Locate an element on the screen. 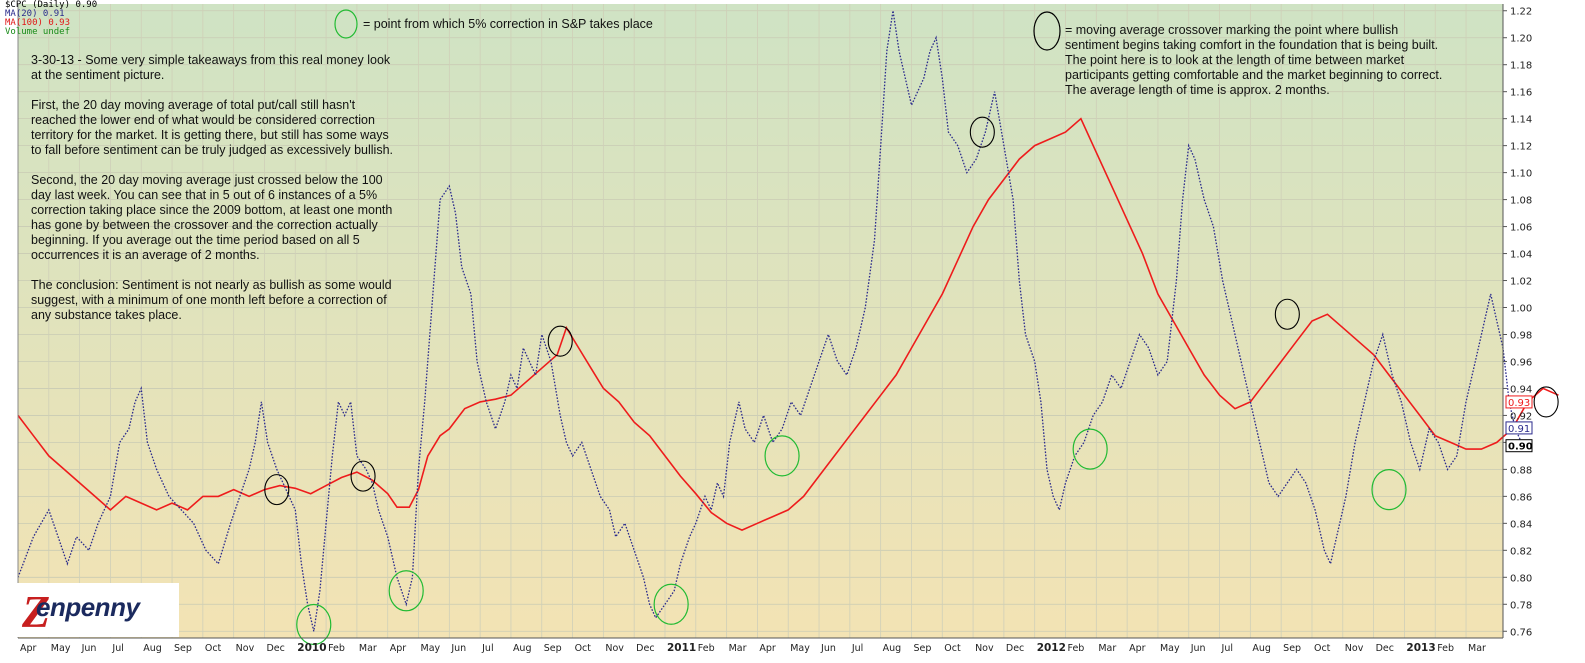  y-tick-label: 1.08 is located at coordinates (1521, 201).